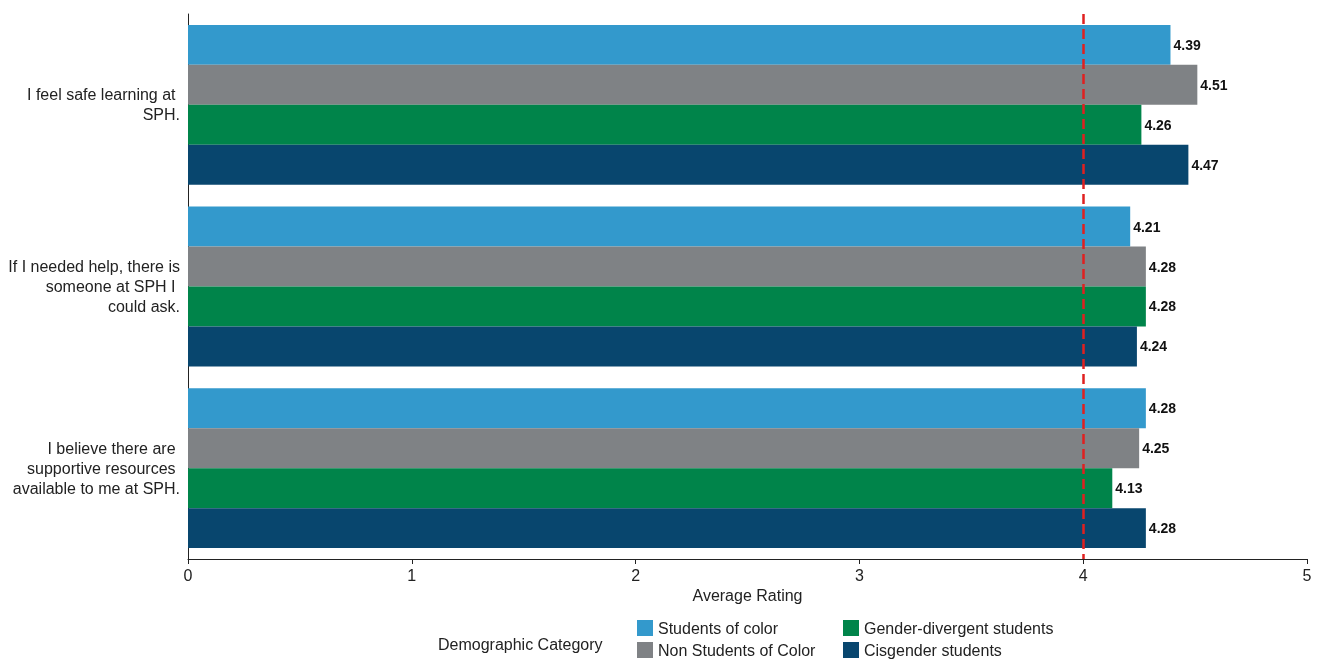 The height and width of the screenshot is (665, 1320). Describe the element at coordinates (959, 628) in the screenshot. I see `legend-label: Gender-divergent students` at that location.